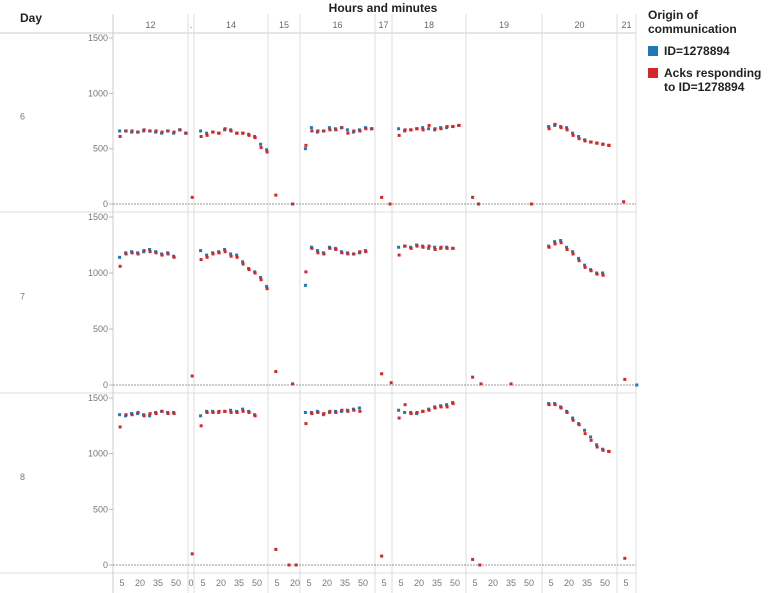 The image size is (773, 593). What do you see at coordinates (692, 22) in the screenshot?
I see `legend-title: Origin of communication` at bounding box center [692, 22].